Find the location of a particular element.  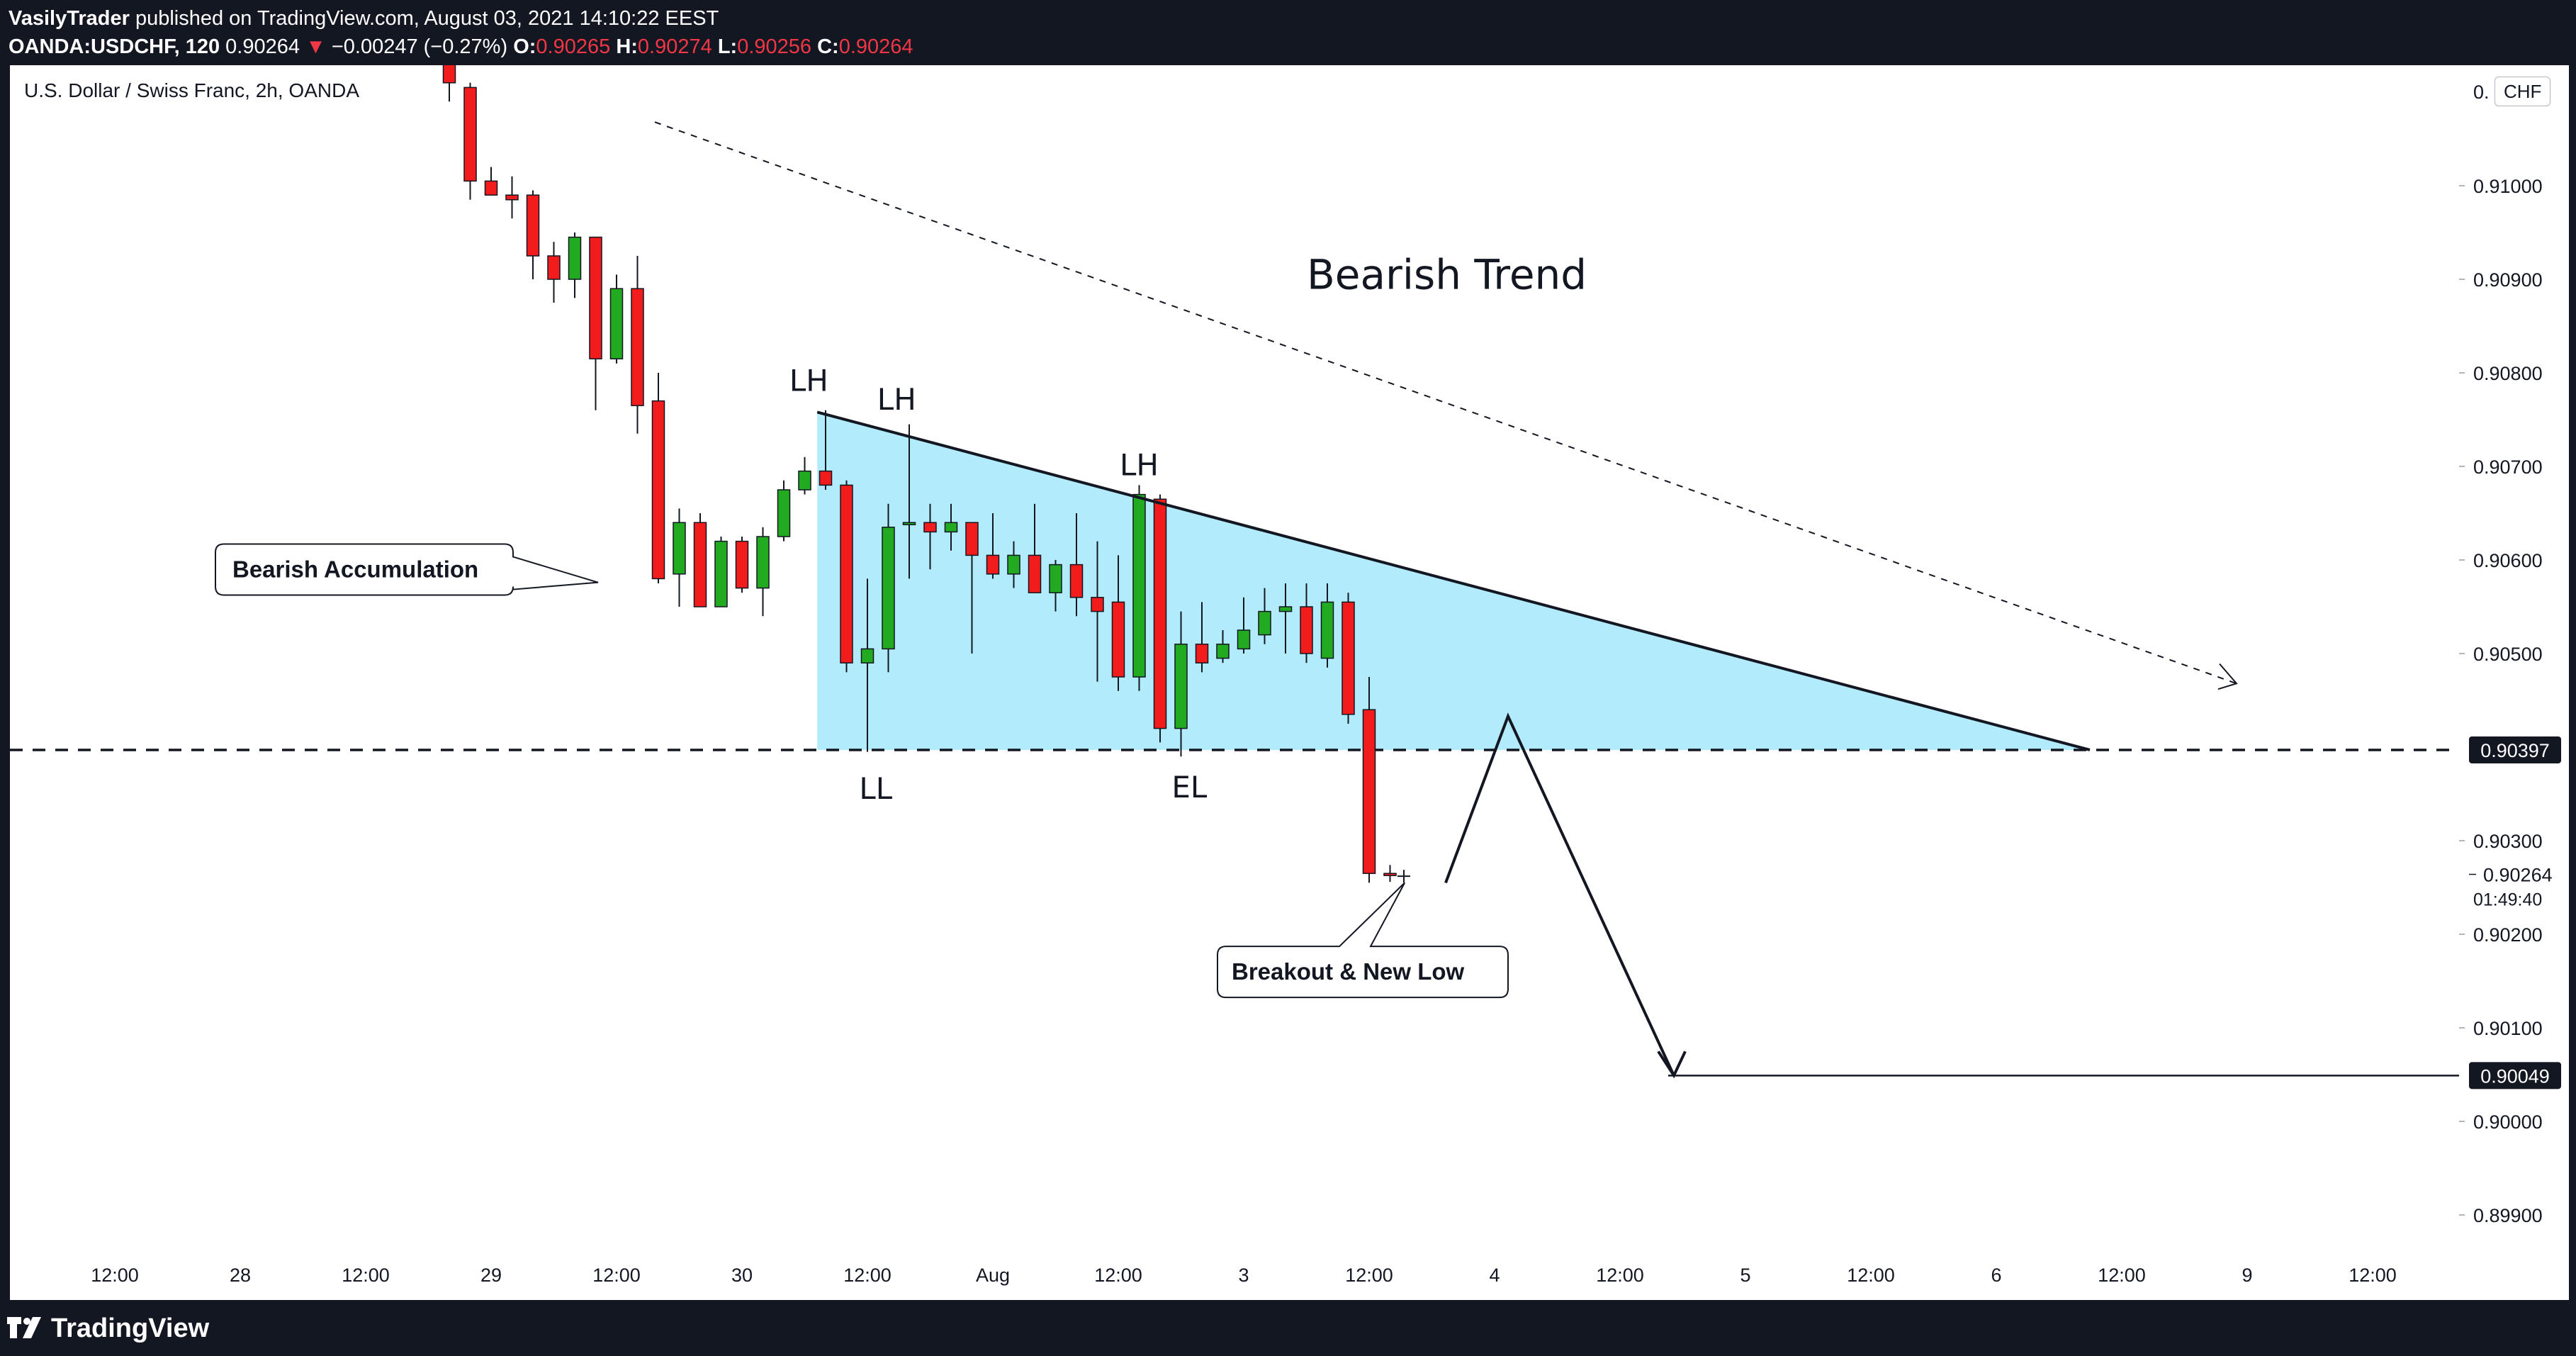

price-tick-label: 0.90100 is located at coordinates (2508, 1028).